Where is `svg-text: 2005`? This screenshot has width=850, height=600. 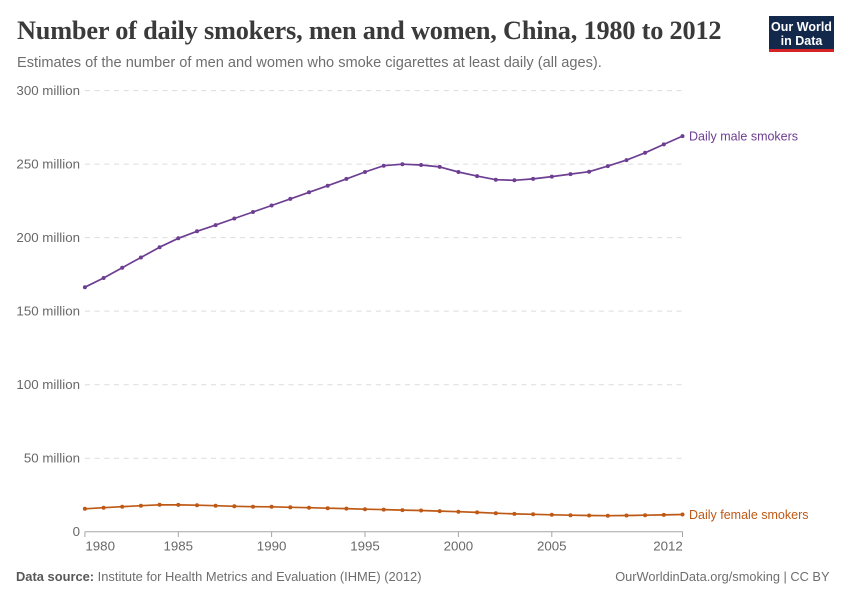 svg-text: 2005 is located at coordinates (552, 546).